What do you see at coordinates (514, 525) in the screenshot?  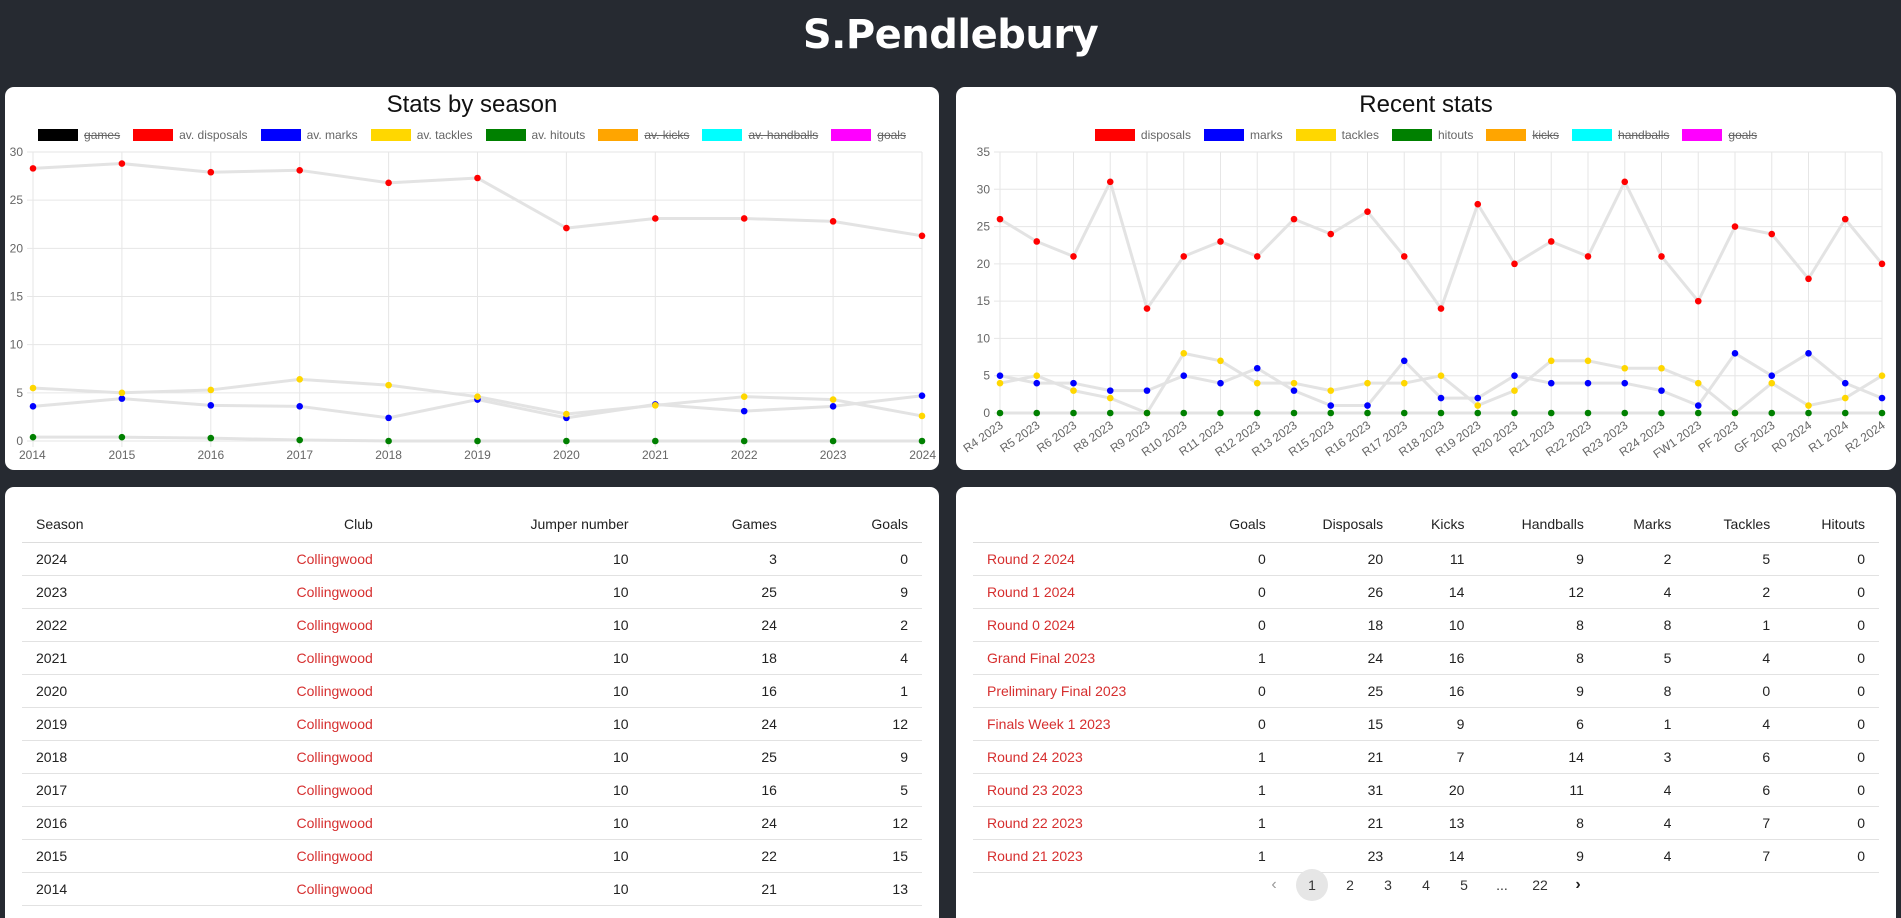 I see `column-header-jumper-number: Jumper number` at bounding box center [514, 525].